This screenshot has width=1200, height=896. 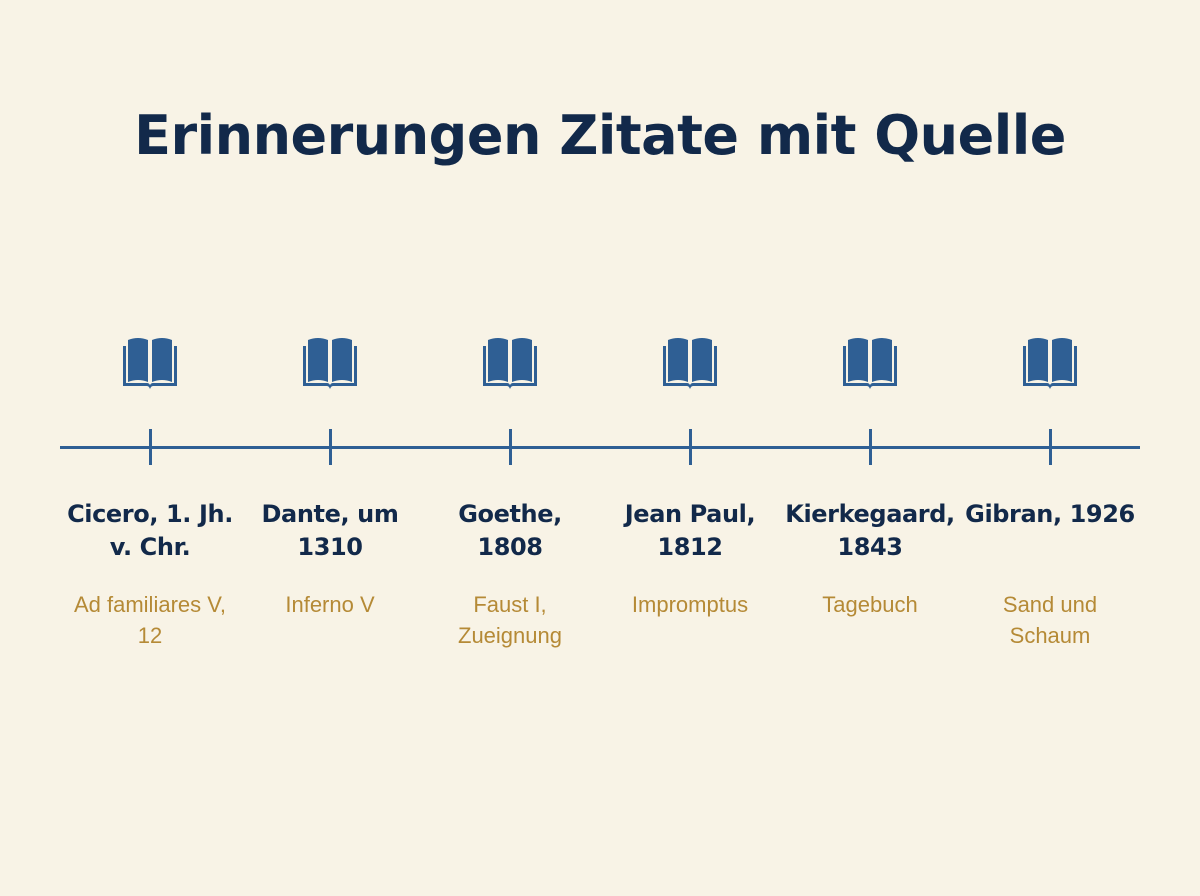 What do you see at coordinates (690, 530) in the screenshot?
I see `author-date-label: Jean Paul, 1812` at bounding box center [690, 530].